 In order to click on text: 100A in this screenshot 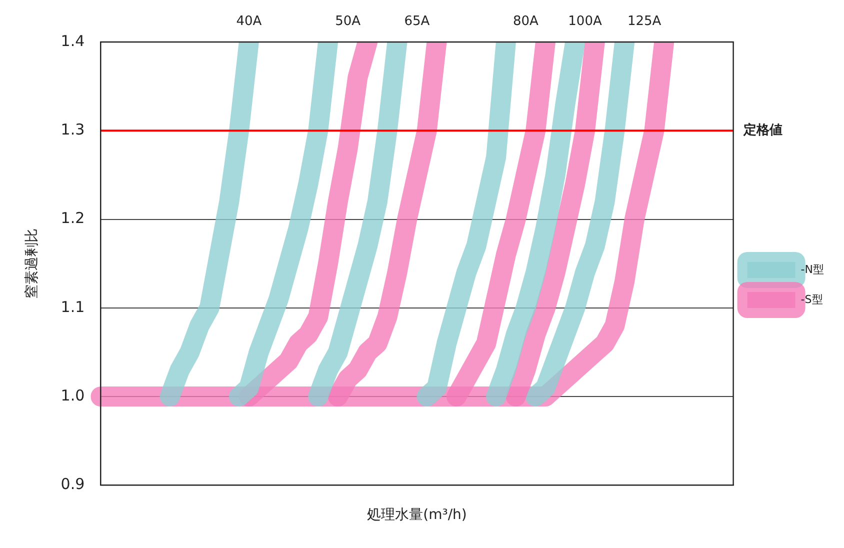, I will do `click(585, 21)`.